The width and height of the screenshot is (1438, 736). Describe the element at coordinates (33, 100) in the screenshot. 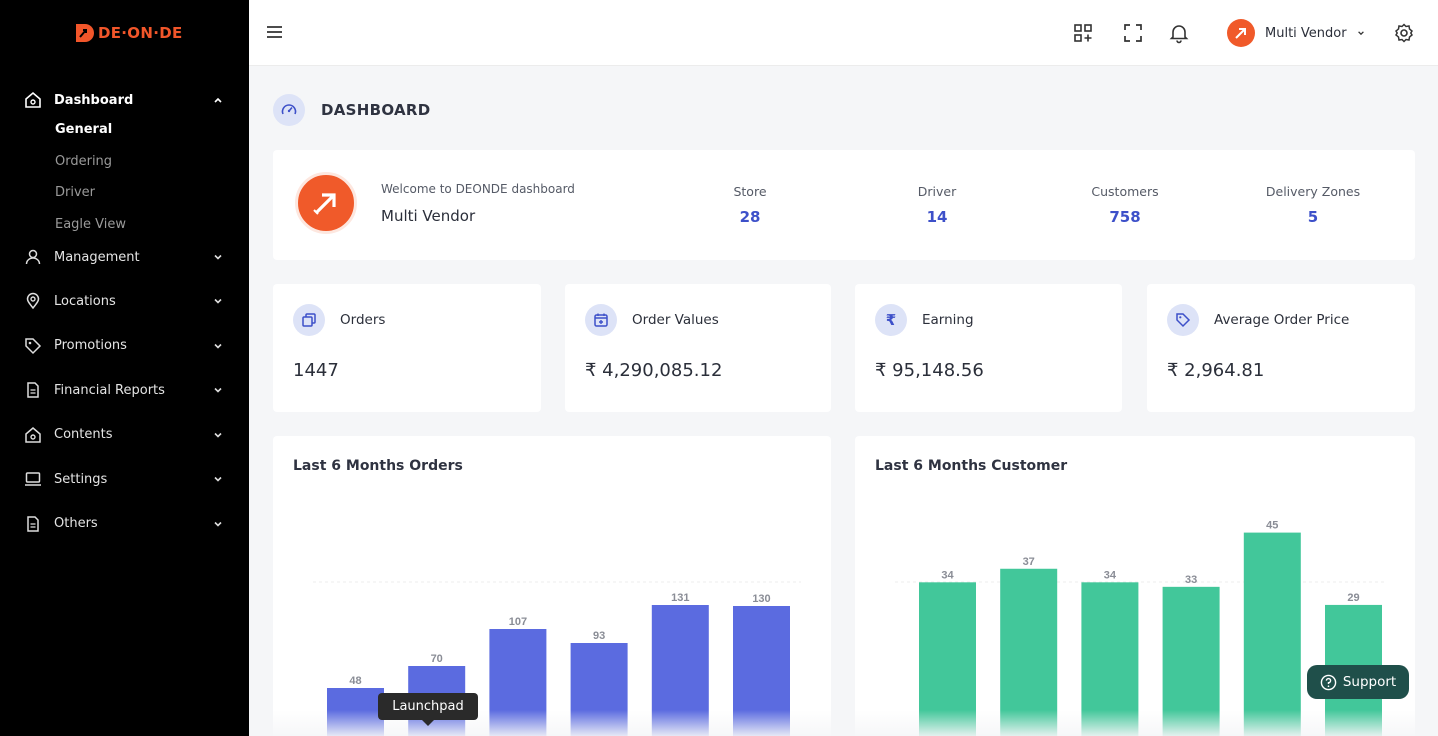

I see `home-icon` at that location.